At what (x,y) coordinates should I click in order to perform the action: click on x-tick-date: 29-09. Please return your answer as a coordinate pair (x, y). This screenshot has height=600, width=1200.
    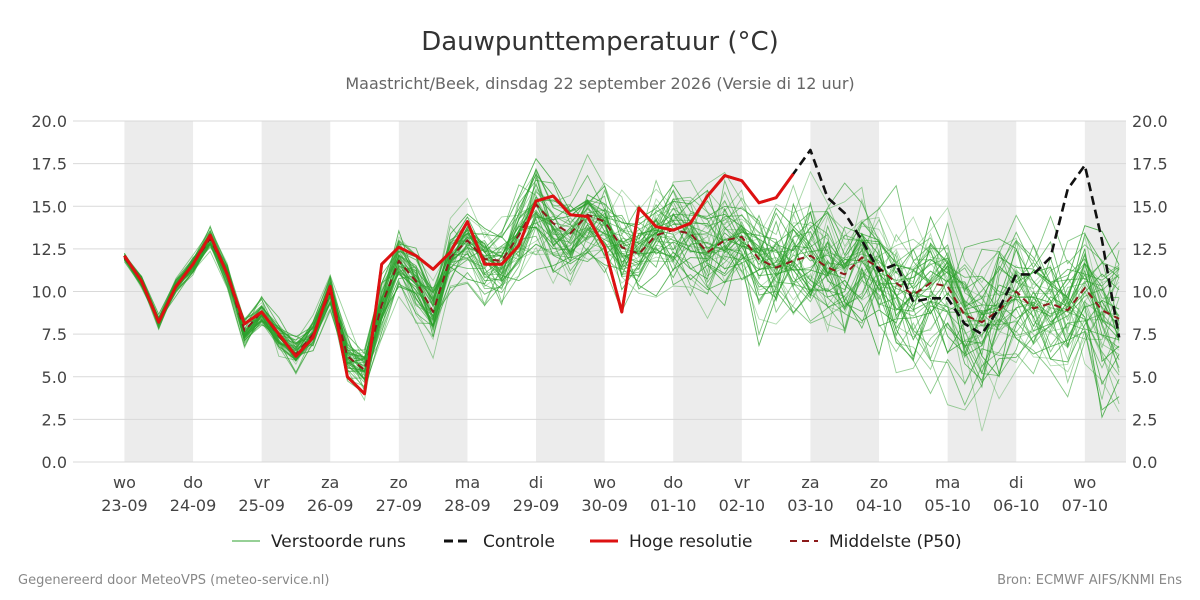
    Looking at the image, I should click on (536, 505).